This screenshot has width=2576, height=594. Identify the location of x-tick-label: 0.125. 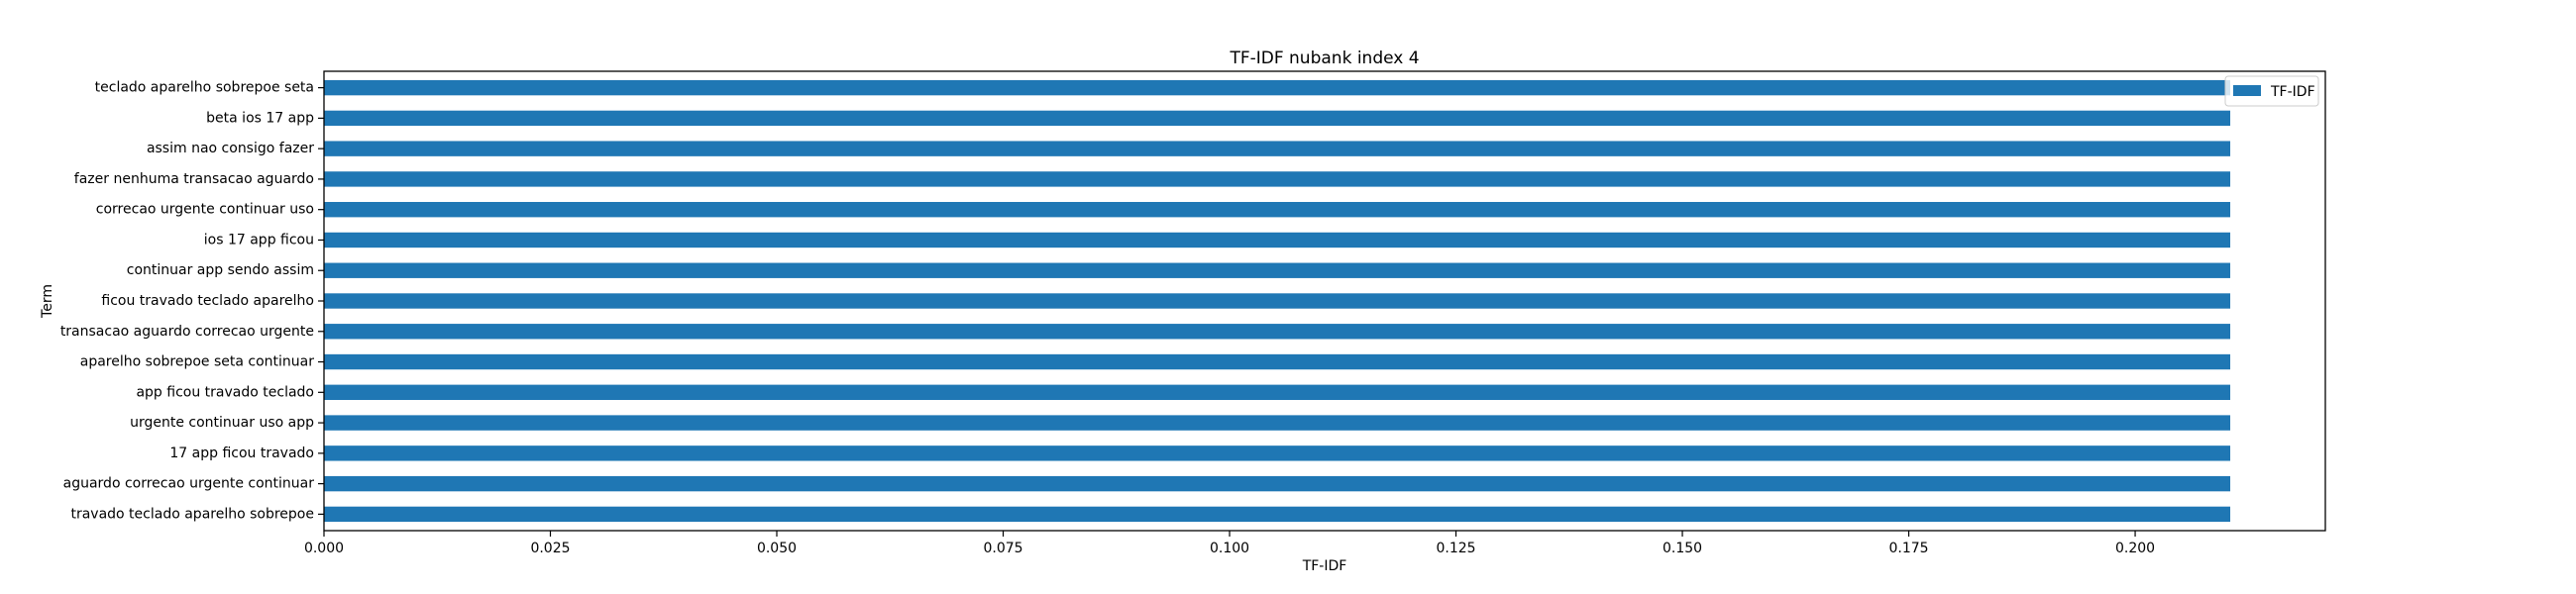
(1455, 548).